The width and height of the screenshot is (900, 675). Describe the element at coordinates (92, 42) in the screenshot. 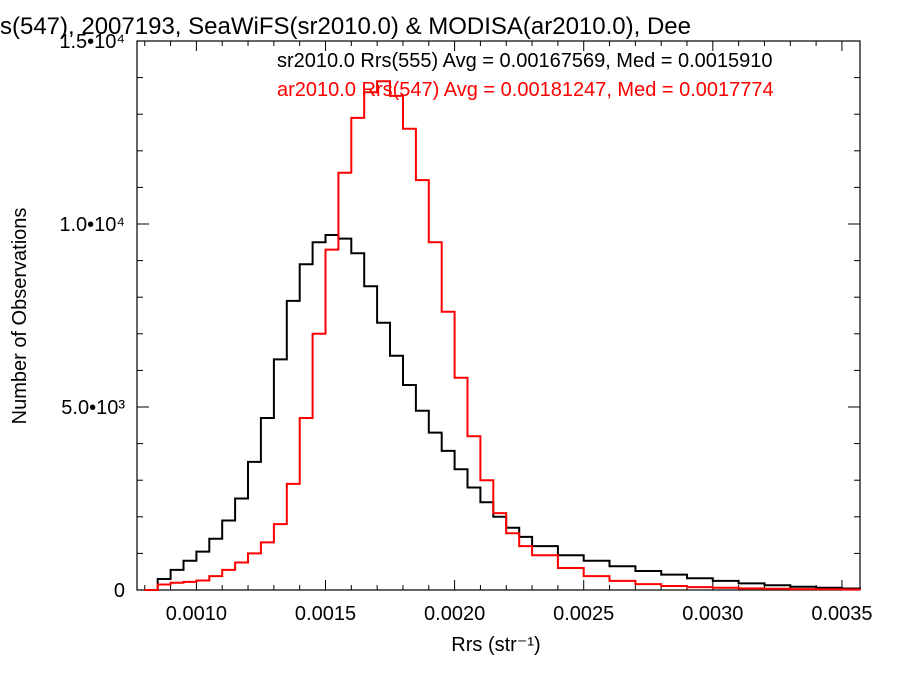

I see `y-tick-label: 1.5•10⁴` at that location.